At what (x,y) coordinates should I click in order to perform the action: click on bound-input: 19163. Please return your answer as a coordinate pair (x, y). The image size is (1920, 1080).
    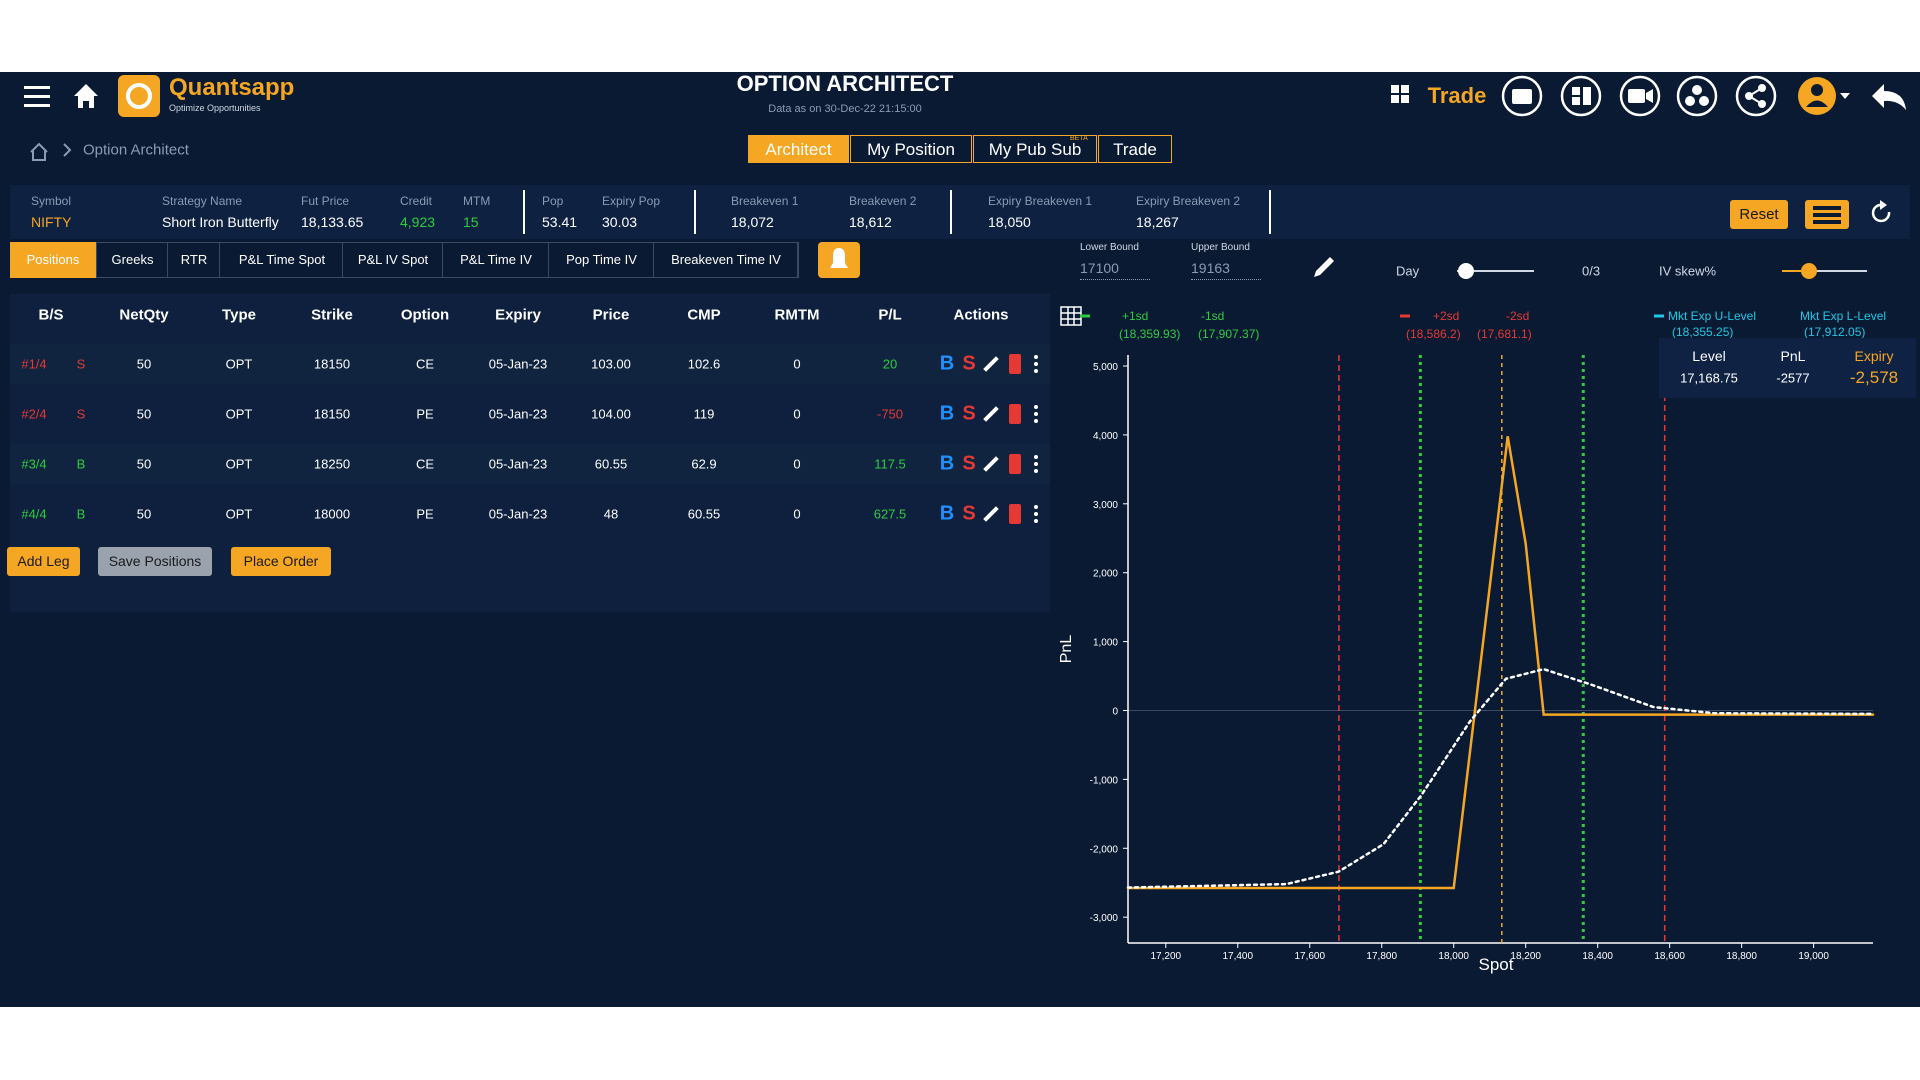
    Looking at the image, I should click on (1226, 270).